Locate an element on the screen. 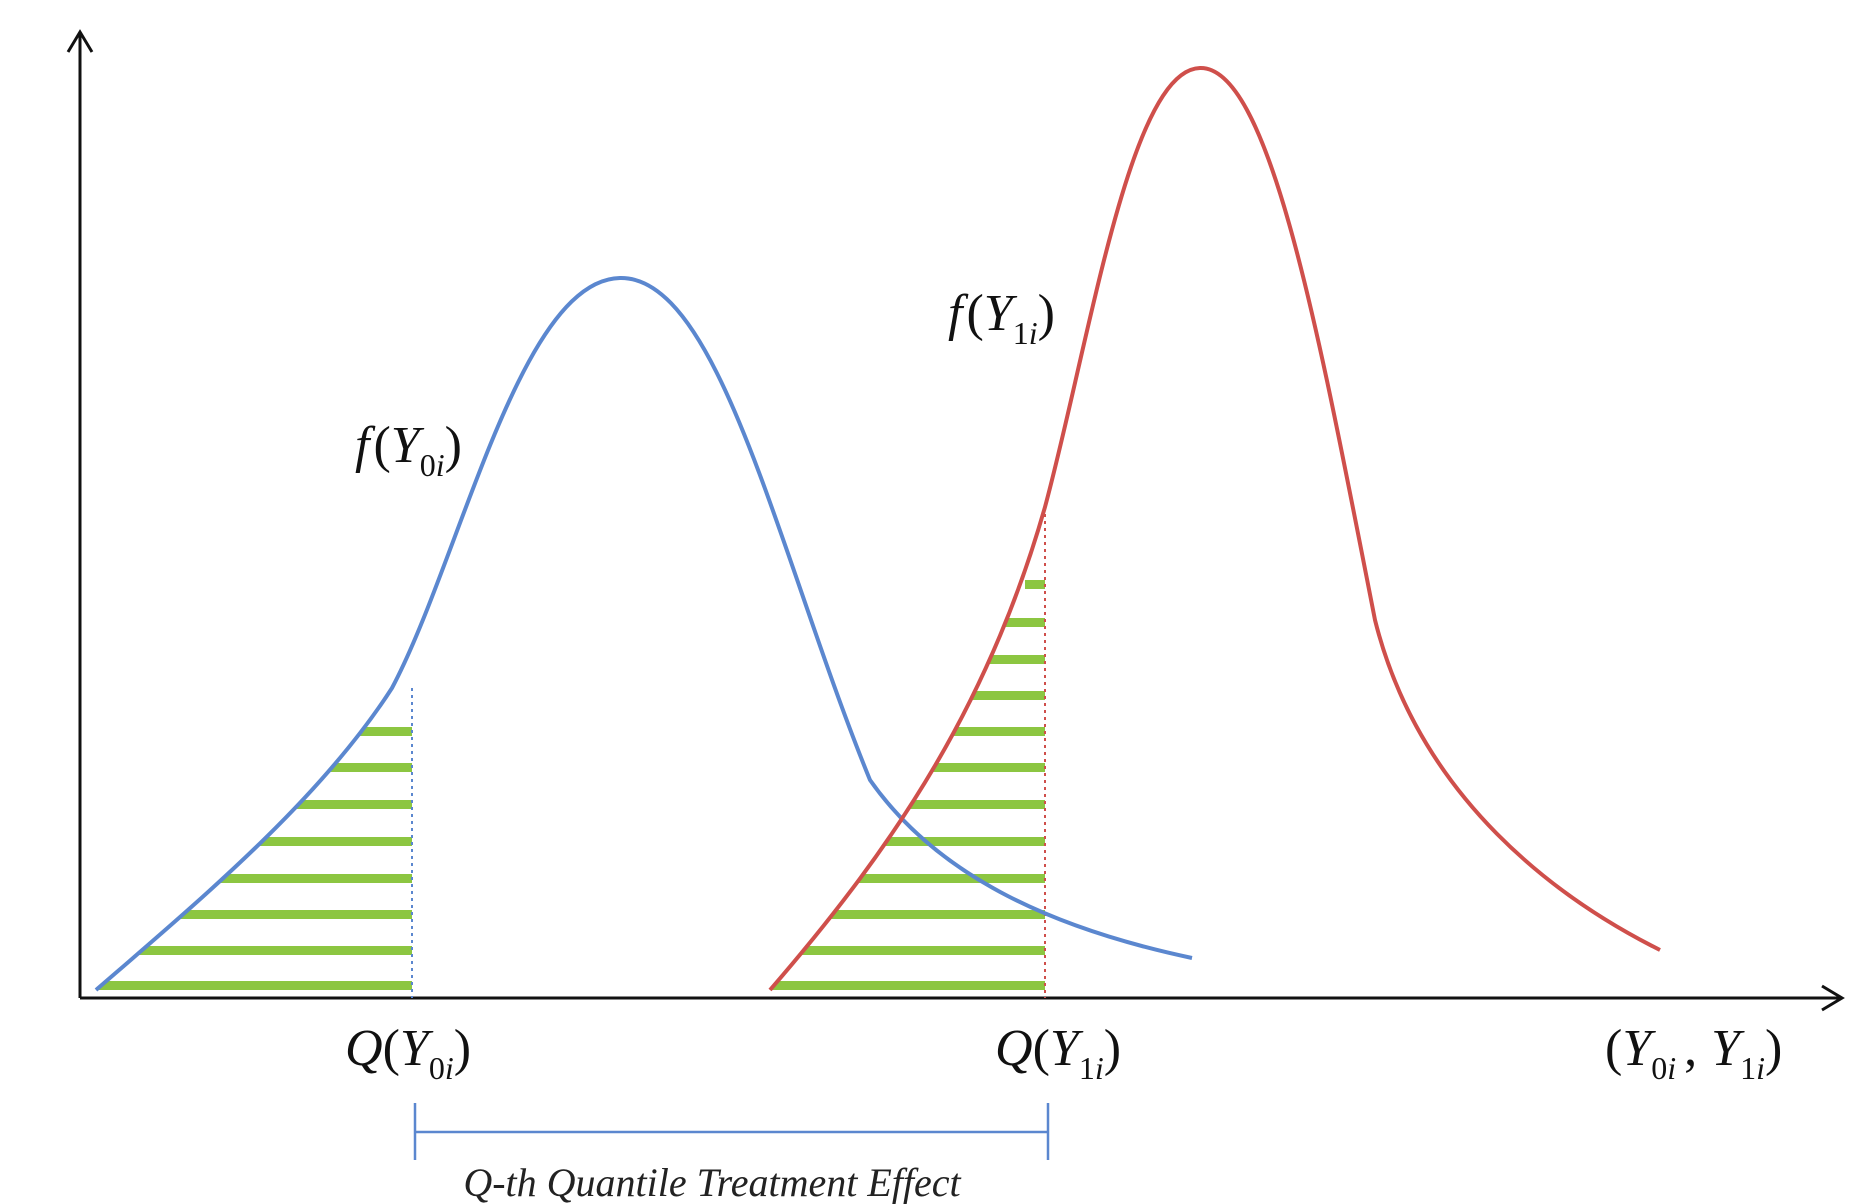  lower-tail-hatch-treated is located at coordinates (907, 785).